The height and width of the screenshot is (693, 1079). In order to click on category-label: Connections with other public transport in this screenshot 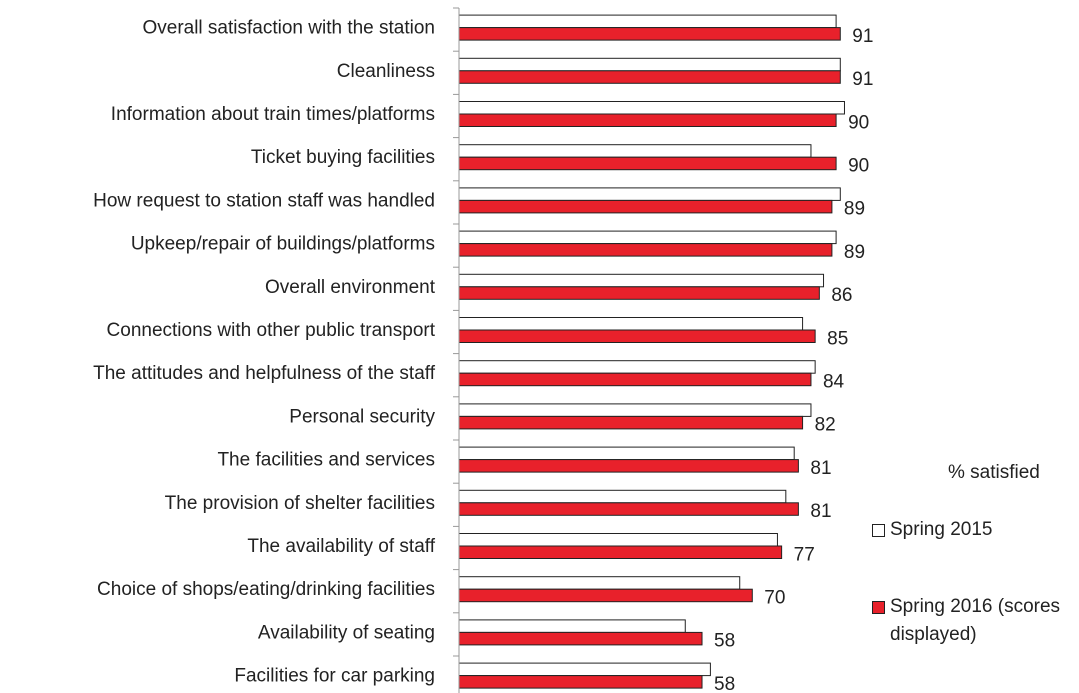, I will do `click(271, 330)`.